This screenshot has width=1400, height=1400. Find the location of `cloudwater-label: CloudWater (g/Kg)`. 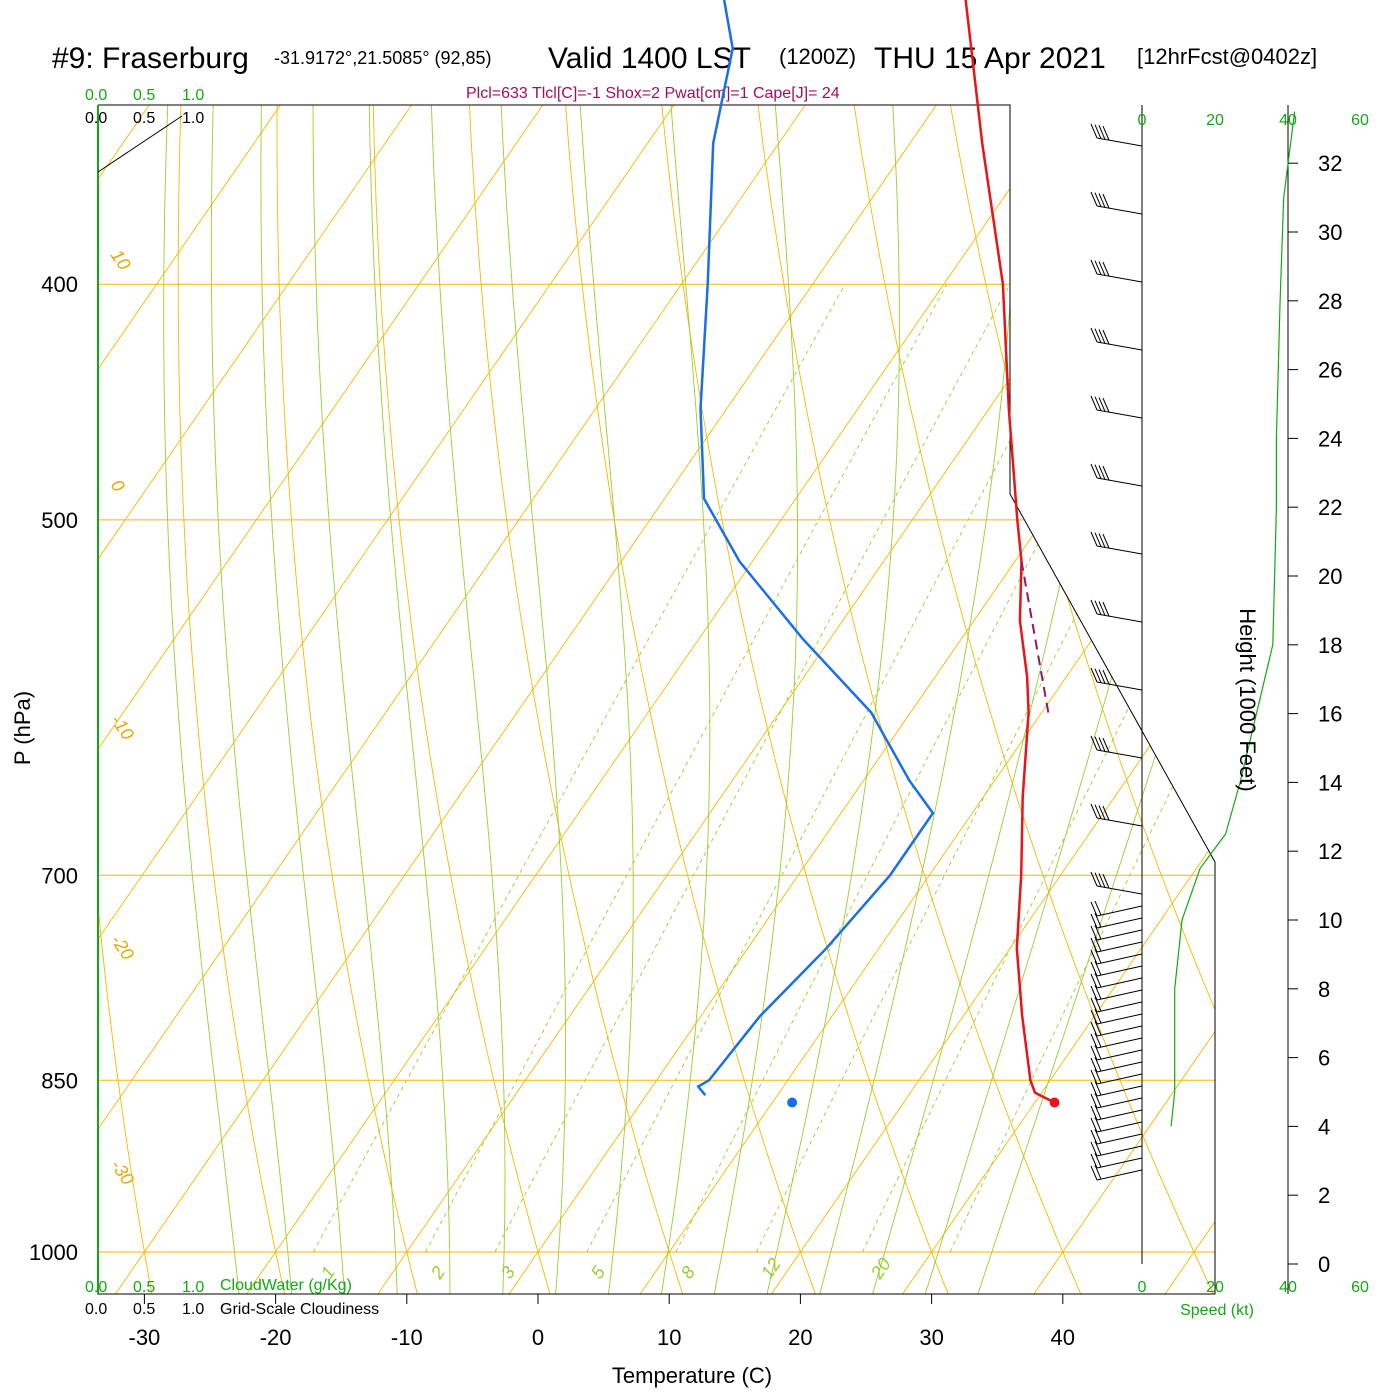

cloudwater-label: CloudWater (g/Kg) is located at coordinates (286, 1285).